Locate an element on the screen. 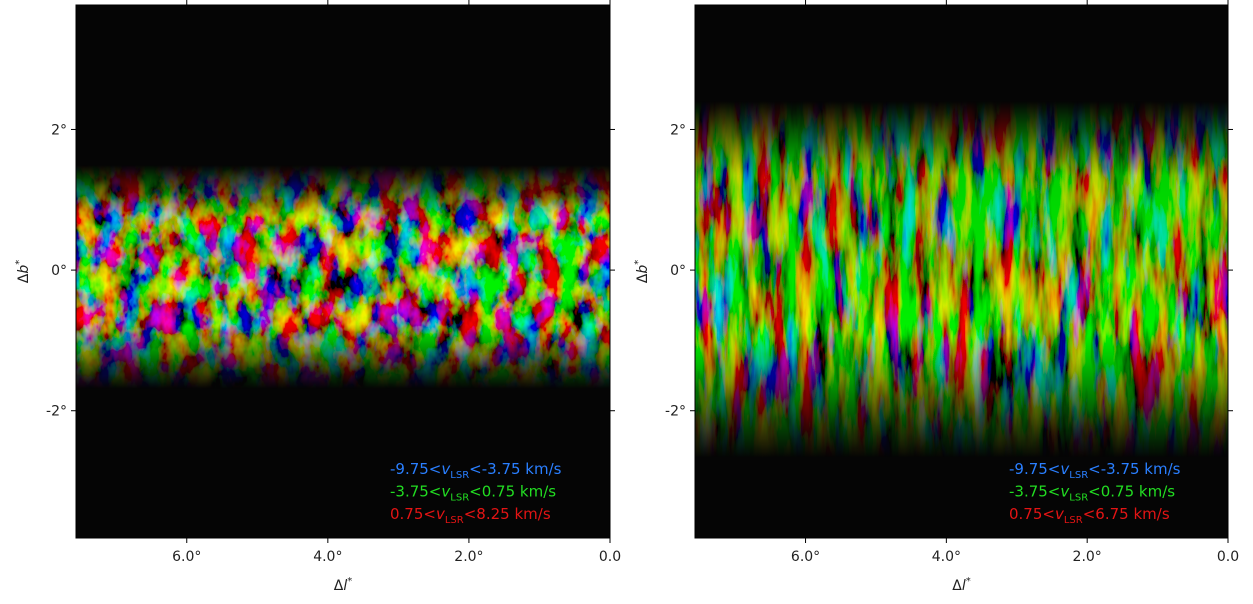  legend-suffix: <8.25 km/s is located at coordinates (507, 514).